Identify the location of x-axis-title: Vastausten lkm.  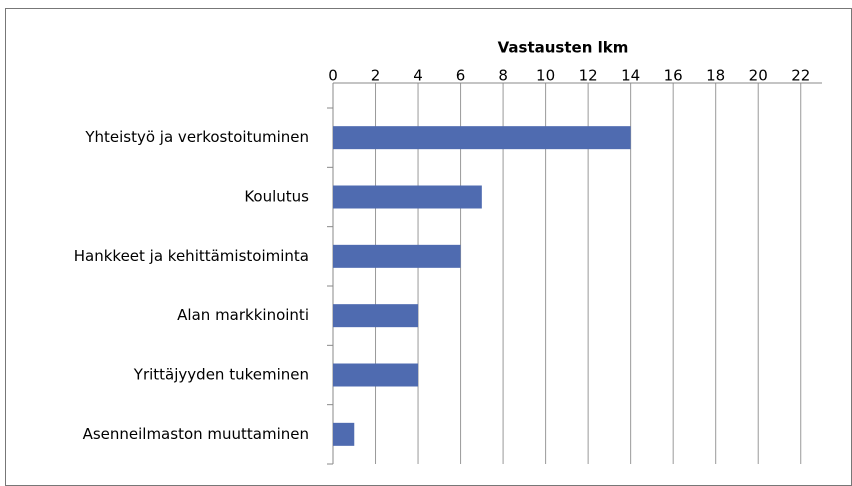
(563, 48).